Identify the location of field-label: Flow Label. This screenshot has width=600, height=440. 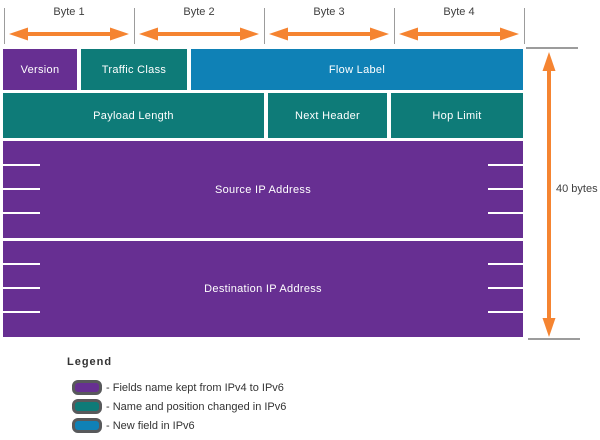
(357, 69).